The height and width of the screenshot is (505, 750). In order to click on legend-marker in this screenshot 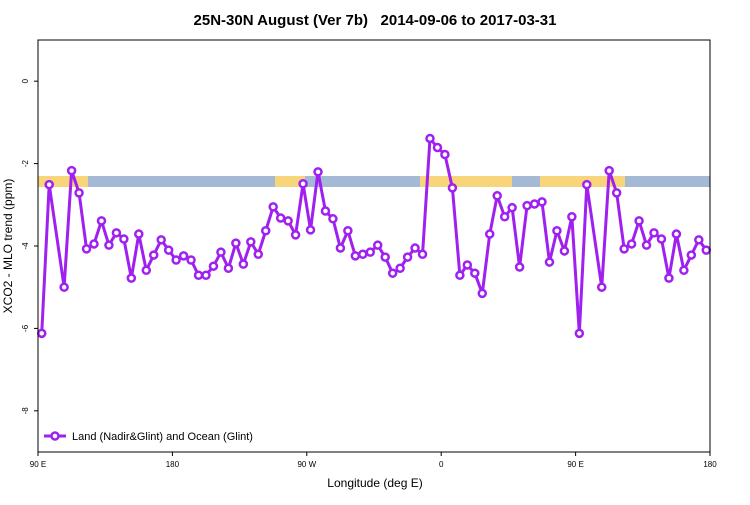, I will do `click(55, 436)`.